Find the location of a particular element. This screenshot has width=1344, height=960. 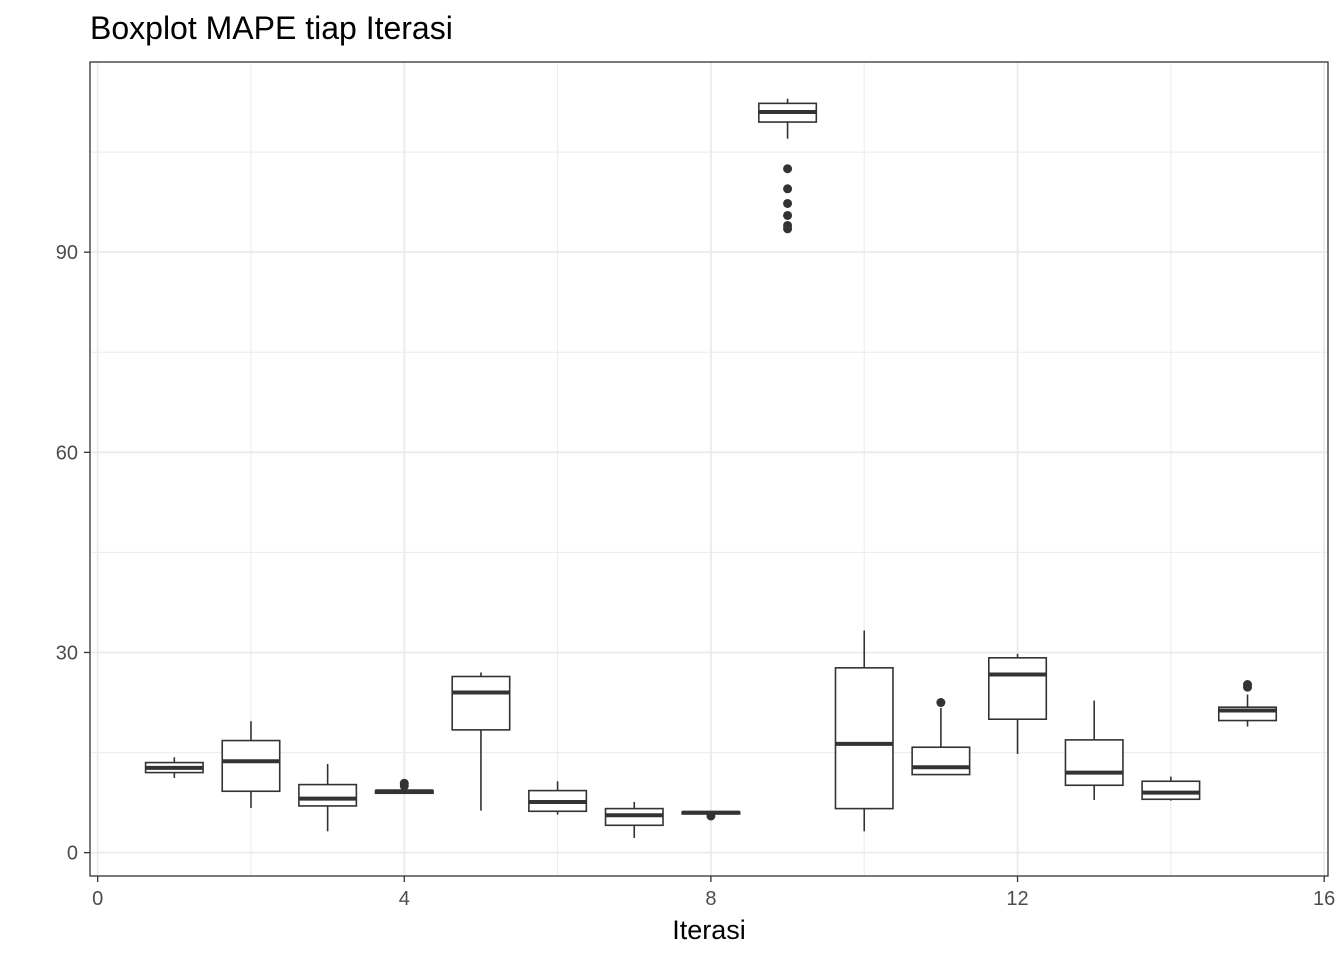

x-axis-title: Iterasi is located at coordinates (709, 930).